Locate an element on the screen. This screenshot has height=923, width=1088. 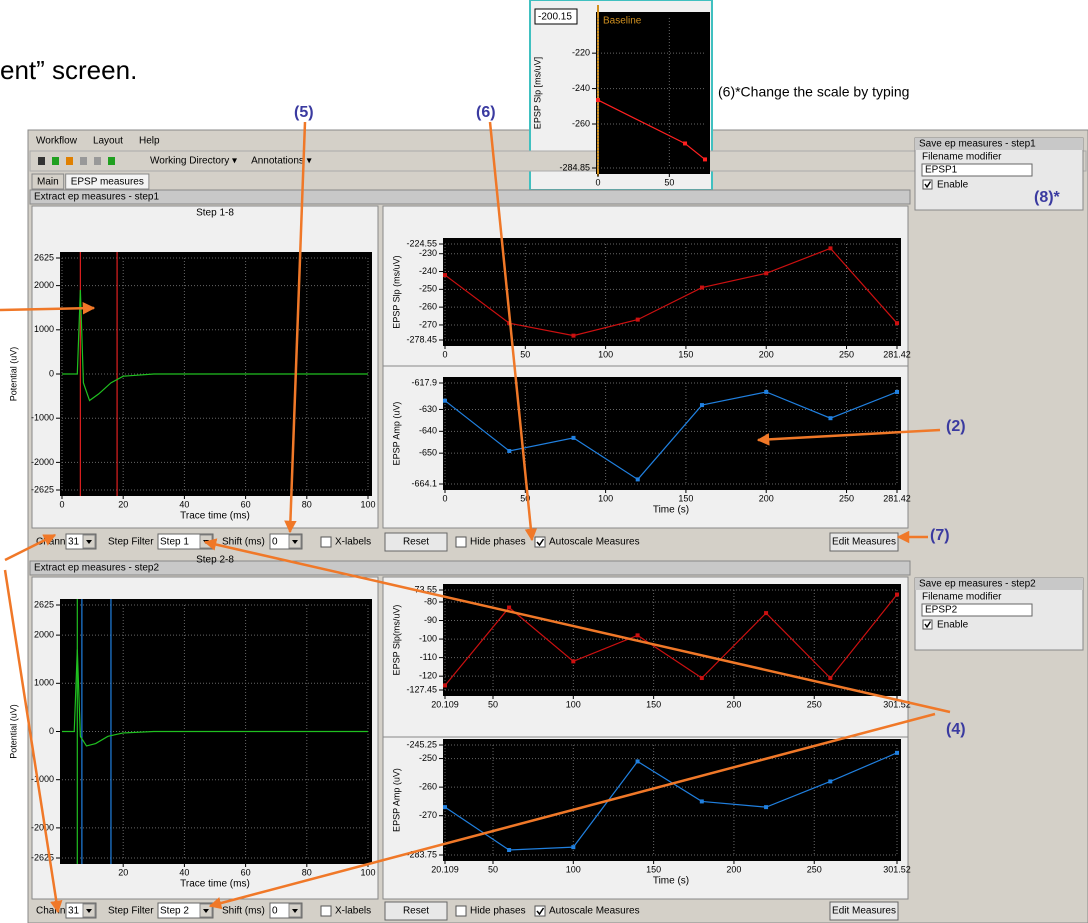
x-tick-label: 150 is located at coordinates (685, 498).